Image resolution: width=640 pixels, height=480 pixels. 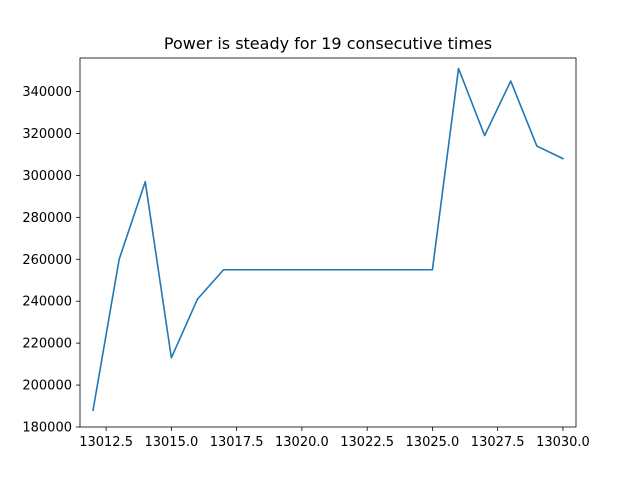 What do you see at coordinates (367, 442) in the screenshot?
I see `x-tick-label: 13022.5` at bounding box center [367, 442].